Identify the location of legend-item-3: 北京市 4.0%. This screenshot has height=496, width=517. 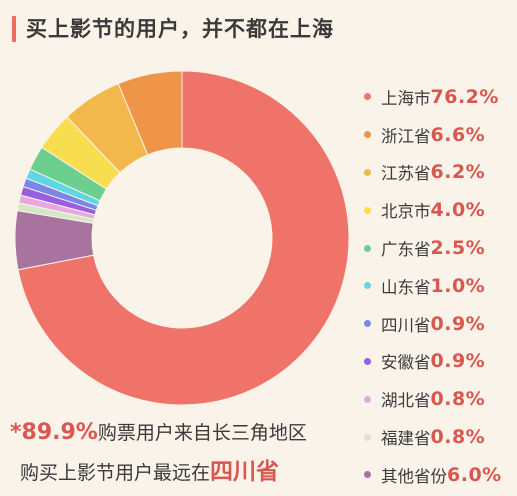
(439, 210).